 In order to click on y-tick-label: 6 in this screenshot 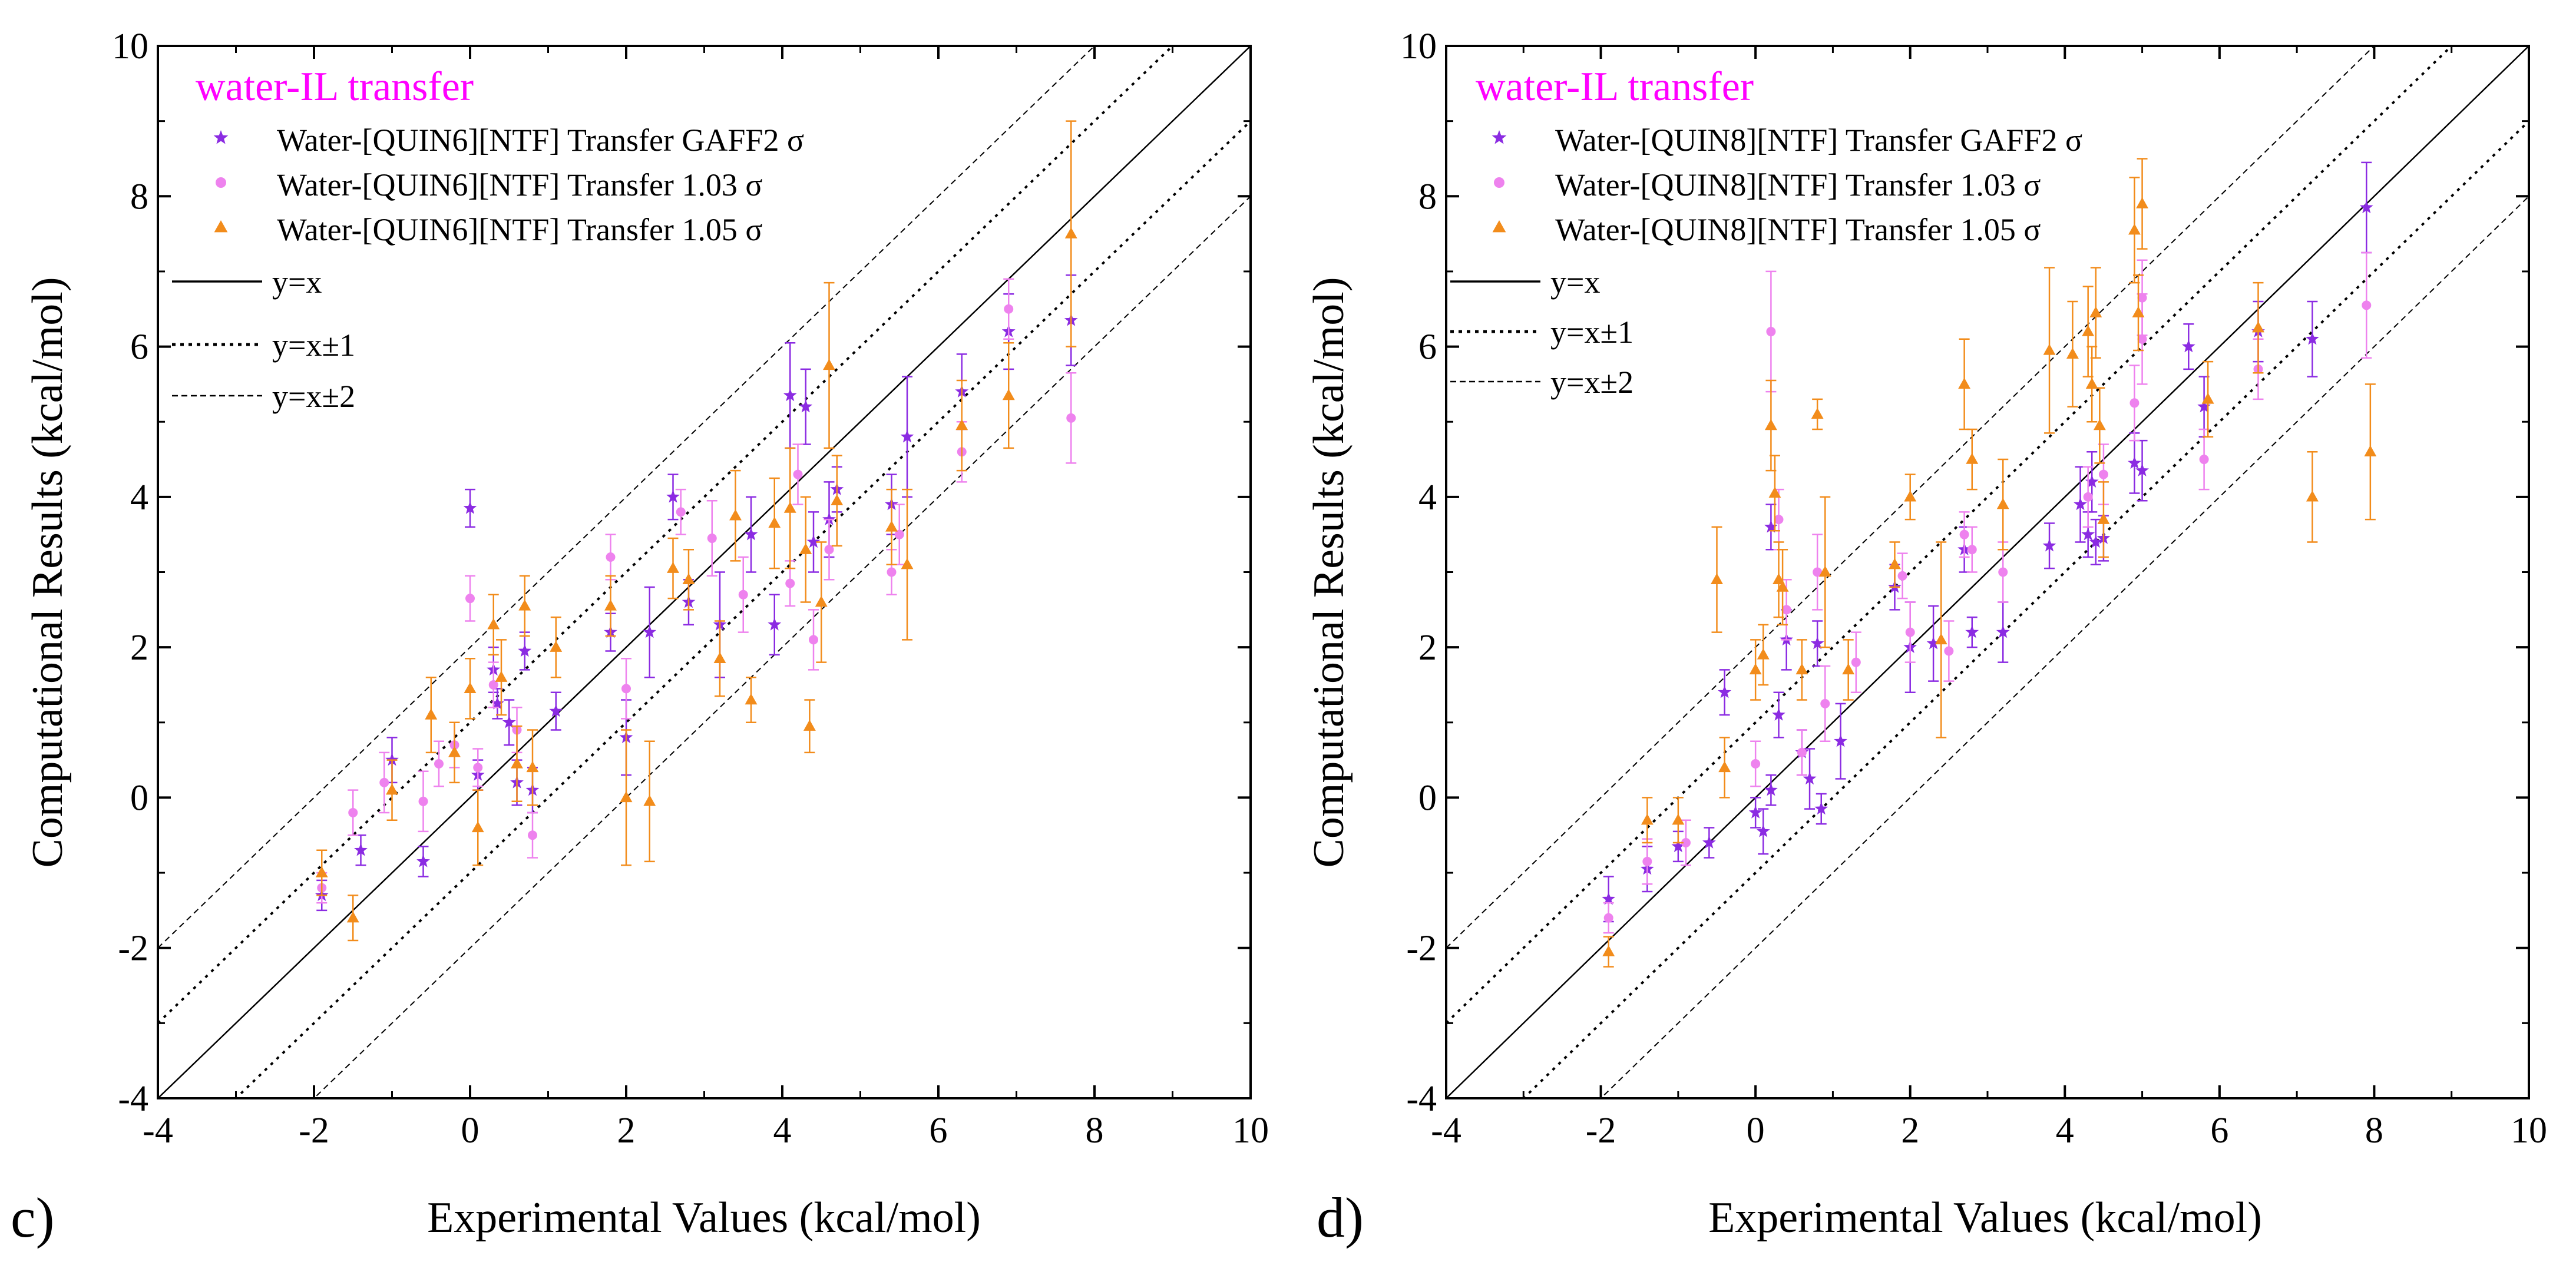, I will do `click(1427, 347)`.